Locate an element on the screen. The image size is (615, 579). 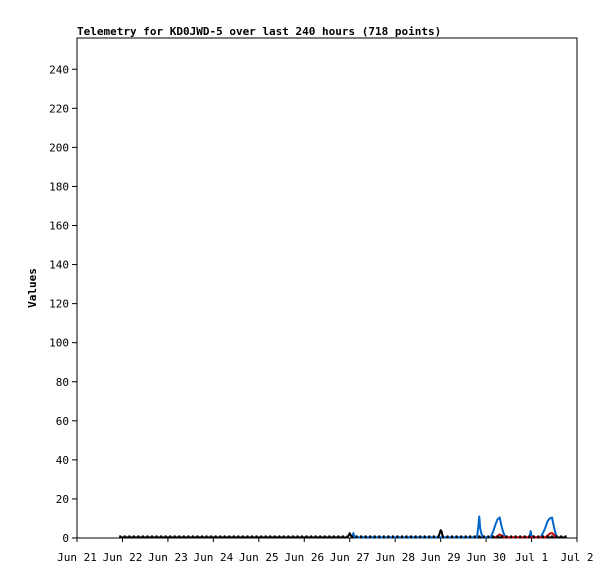
y-tick-label: 40 is located at coordinates (62, 460).